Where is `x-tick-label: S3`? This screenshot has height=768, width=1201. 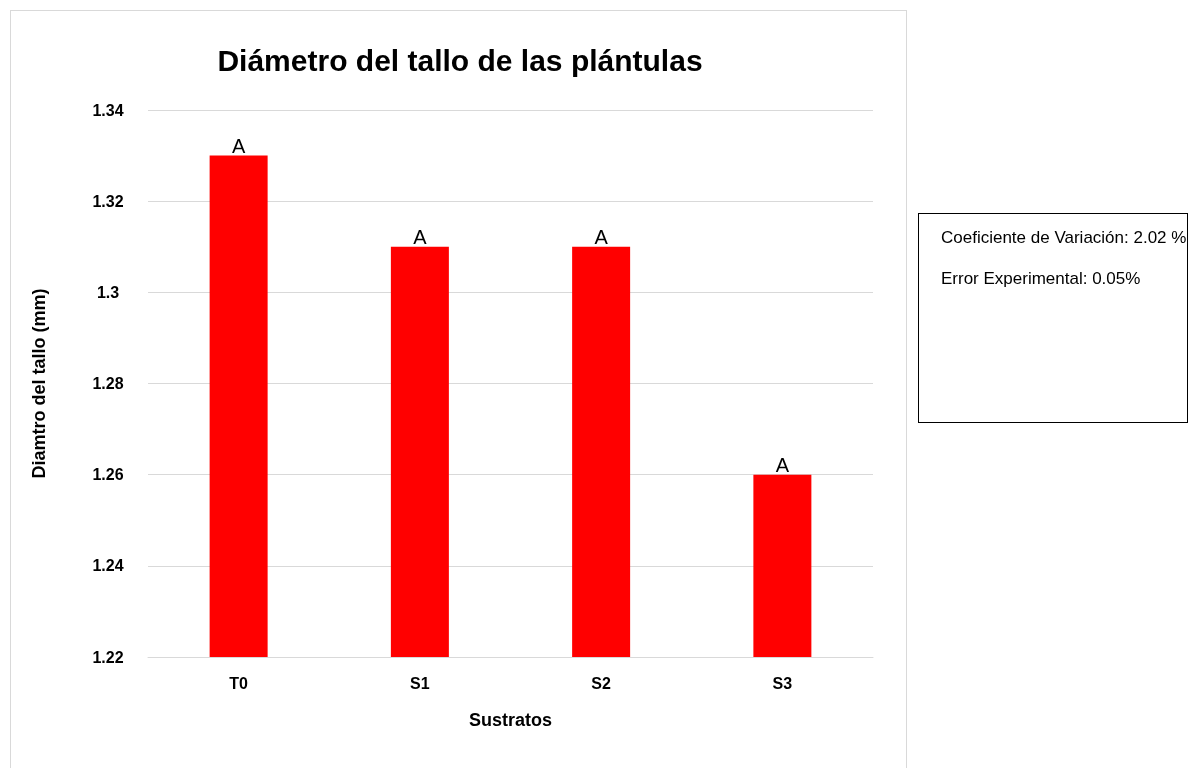
x-tick-label: S3 is located at coordinates (782, 683).